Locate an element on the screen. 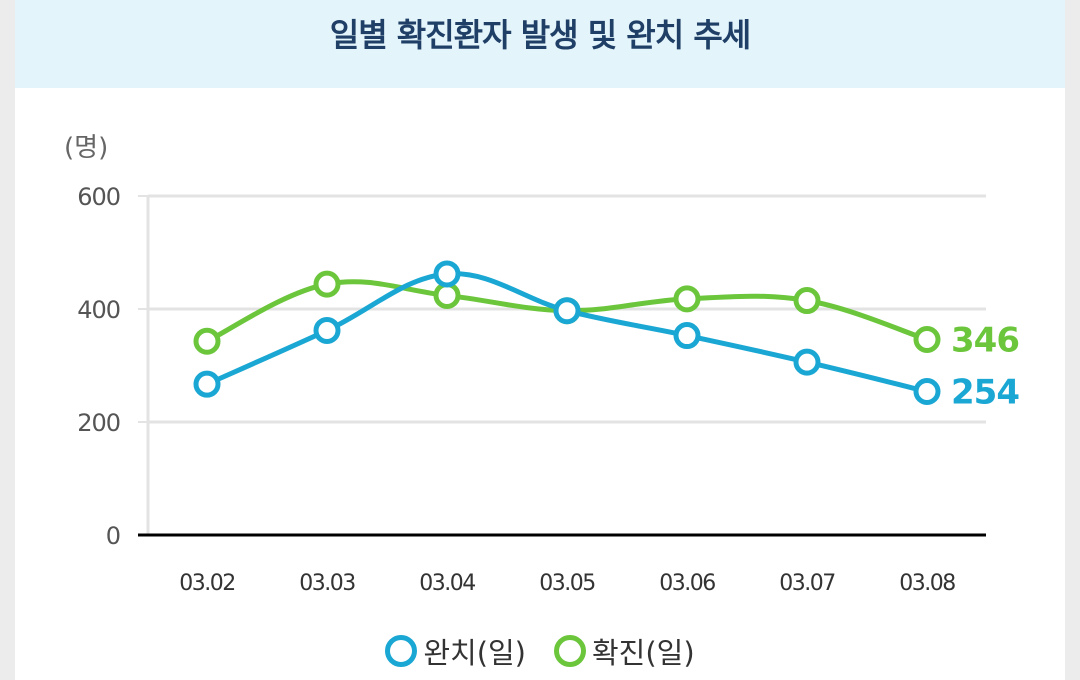  chart-legend: 완치(일) 확진(일) is located at coordinates (540, 651).